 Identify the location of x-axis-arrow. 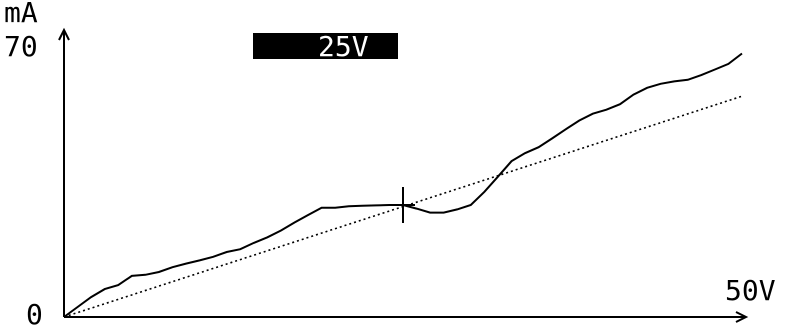
(742, 317).